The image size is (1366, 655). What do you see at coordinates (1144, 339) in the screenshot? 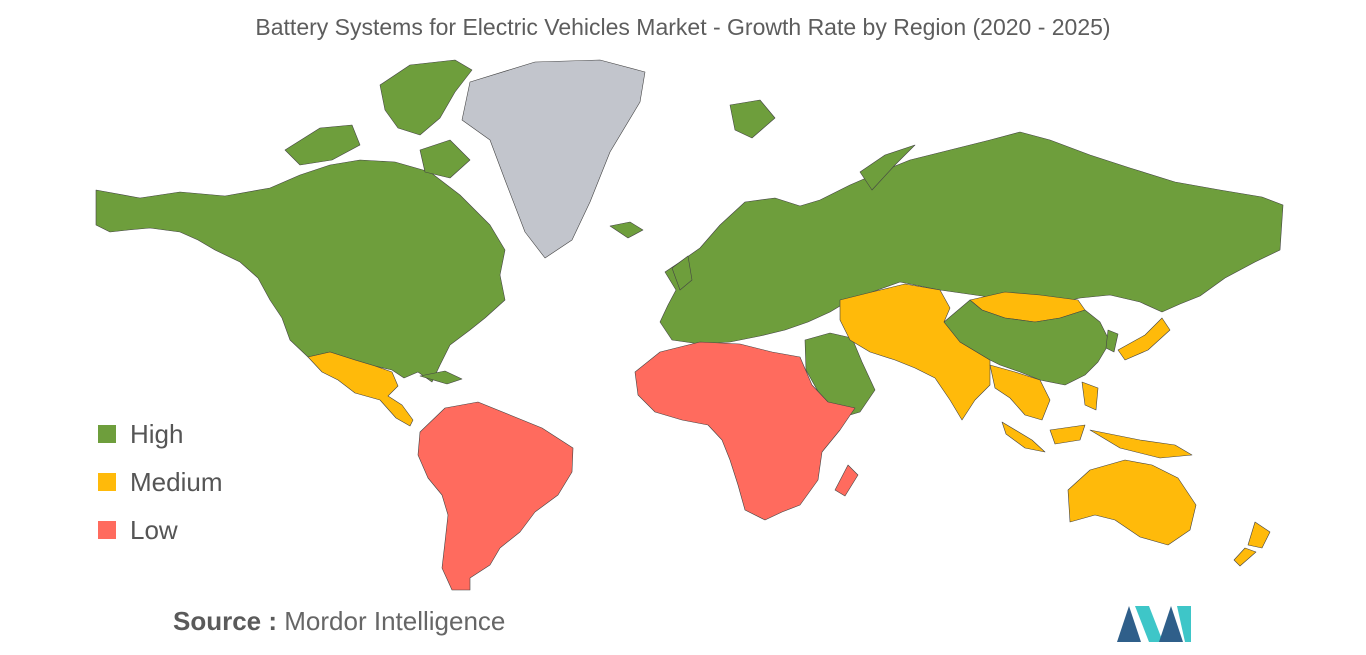
I see `region-japan` at bounding box center [1144, 339].